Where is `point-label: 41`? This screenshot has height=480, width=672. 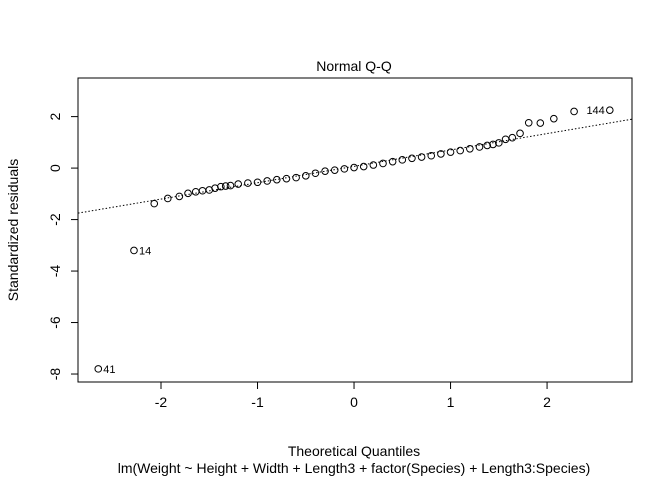
point-label: 41 is located at coordinates (109, 370).